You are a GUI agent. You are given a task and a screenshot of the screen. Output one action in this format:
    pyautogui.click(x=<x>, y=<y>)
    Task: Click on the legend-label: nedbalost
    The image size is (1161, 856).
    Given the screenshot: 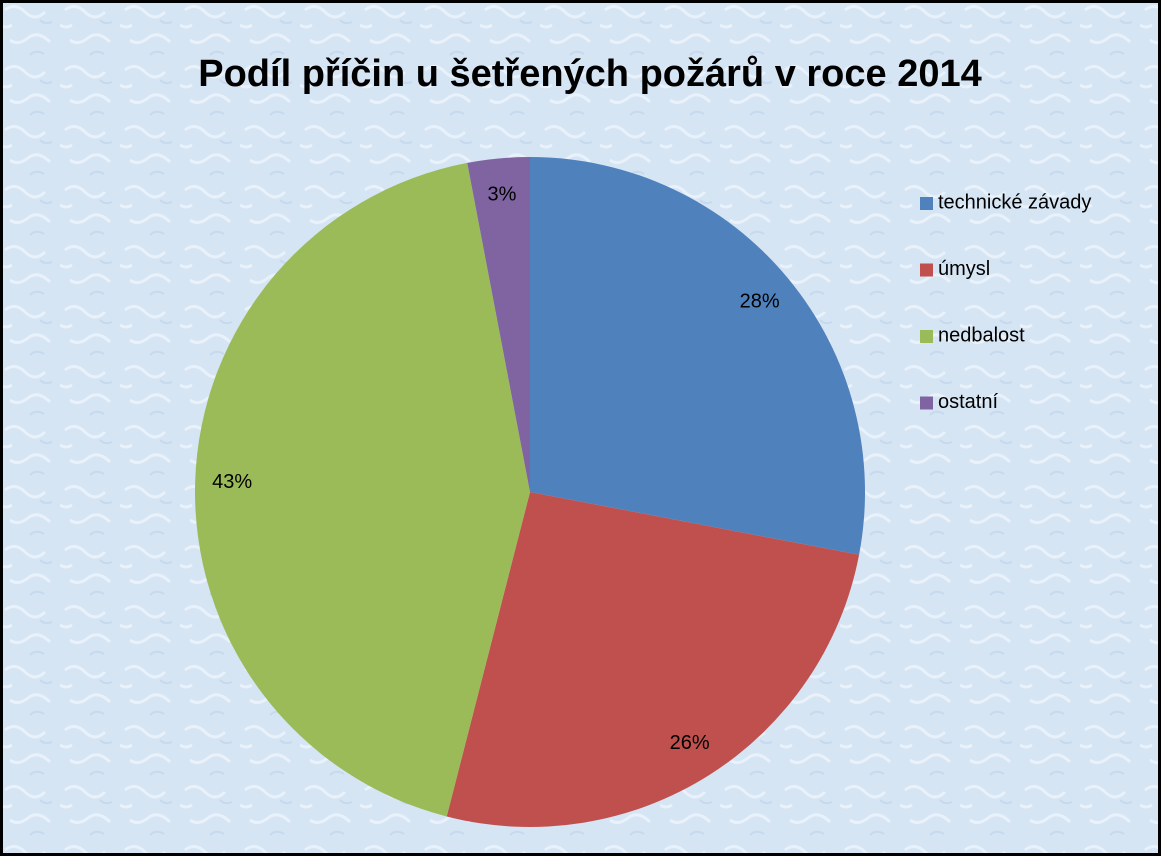 What is the action you would take?
    pyautogui.click(x=981, y=335)
    